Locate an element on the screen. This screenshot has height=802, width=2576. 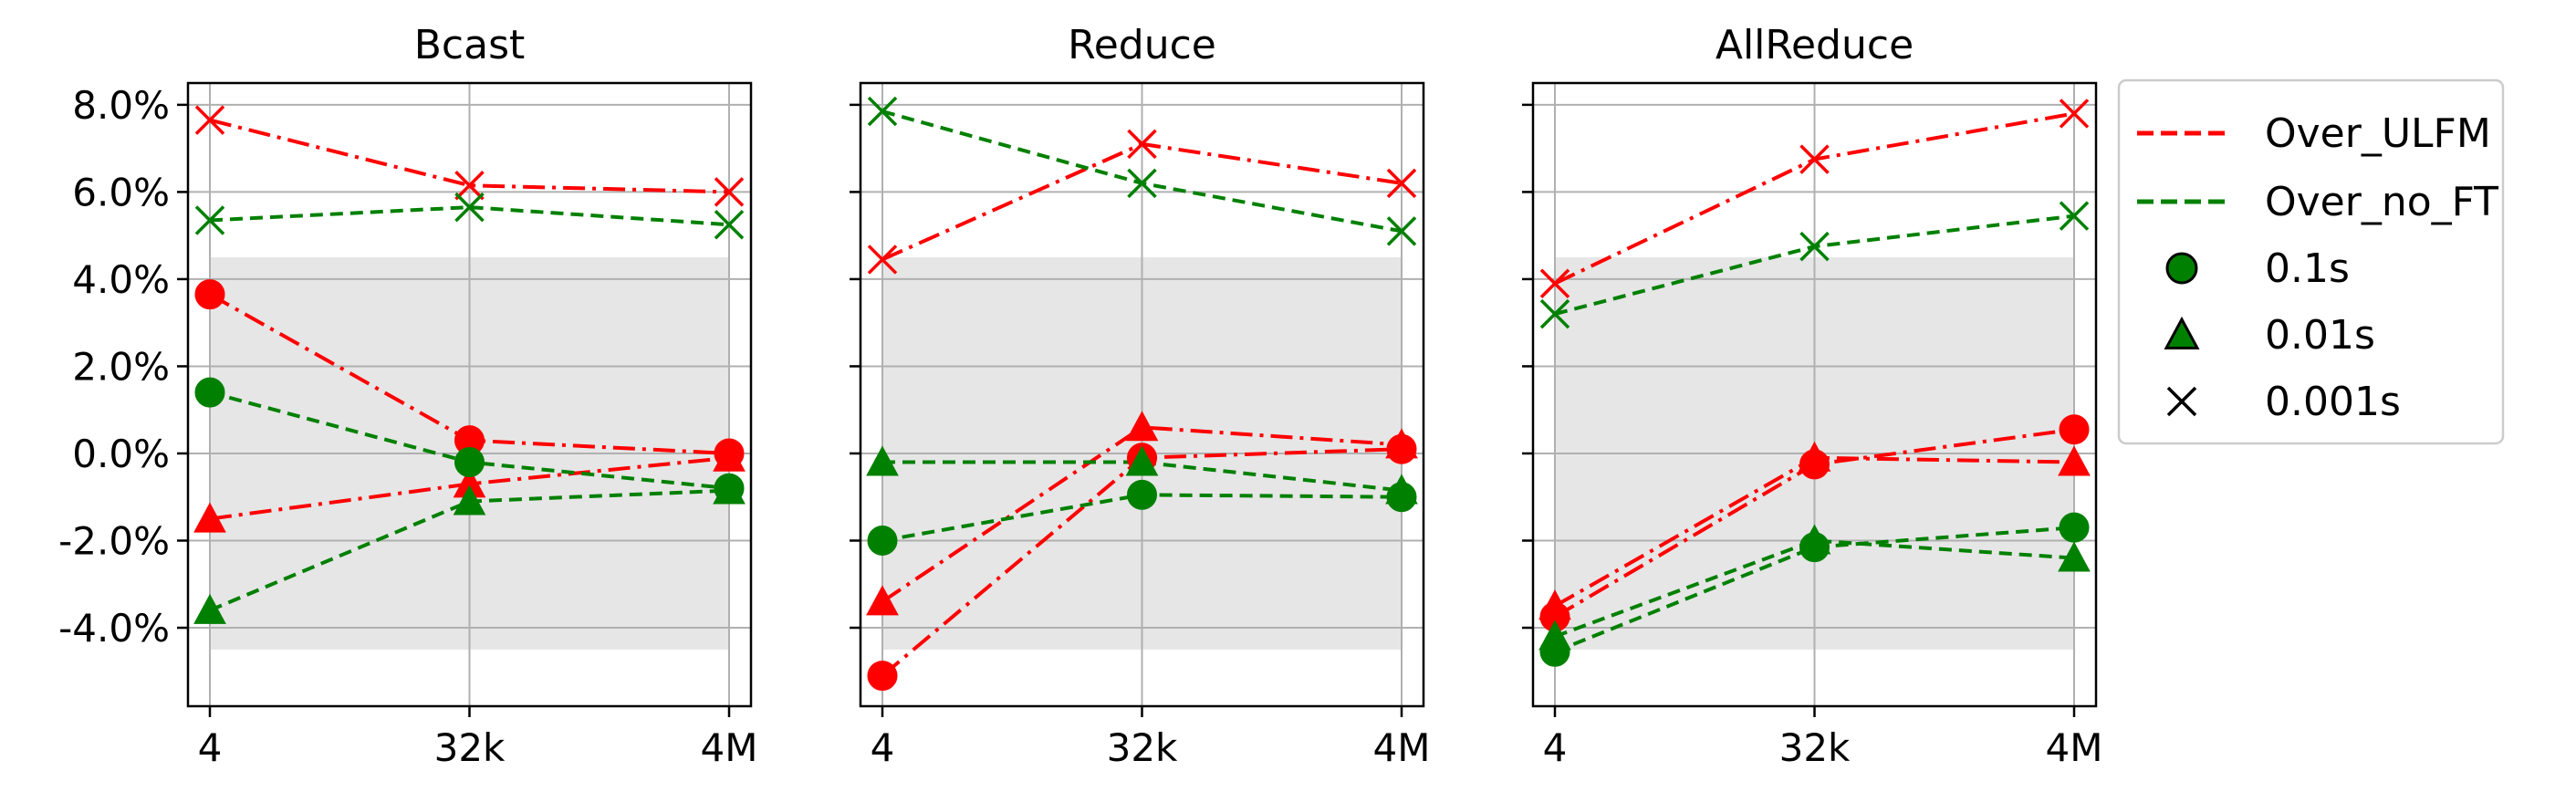
series-line-over_no_ft-0.1s is located at coordinates (1814, 590).